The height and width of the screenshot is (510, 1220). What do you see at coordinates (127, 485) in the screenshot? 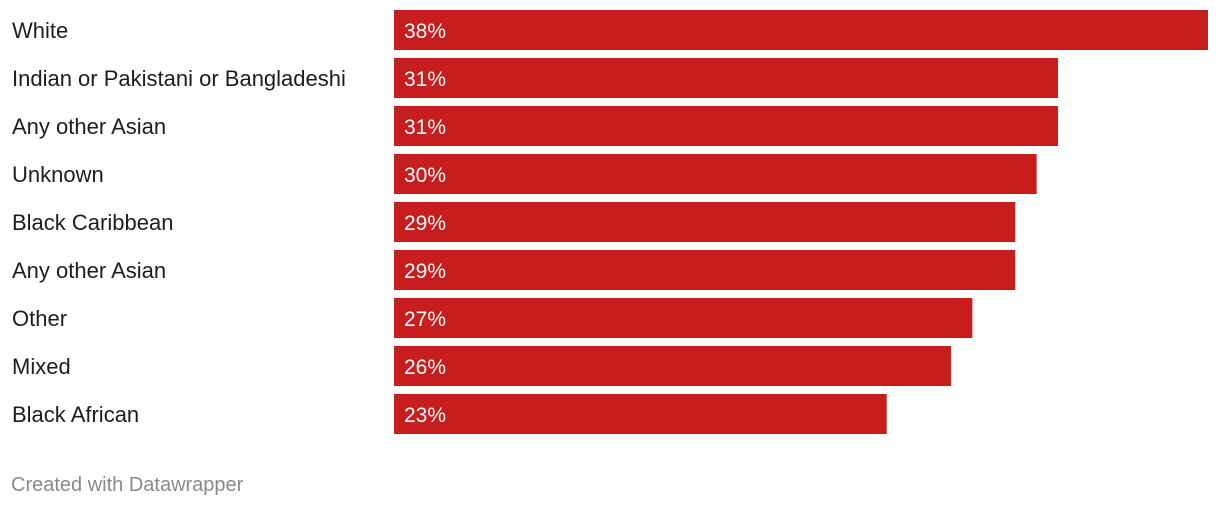
I see `footer-credit: Created with Datawrapper` at bounding box center [127, 485].